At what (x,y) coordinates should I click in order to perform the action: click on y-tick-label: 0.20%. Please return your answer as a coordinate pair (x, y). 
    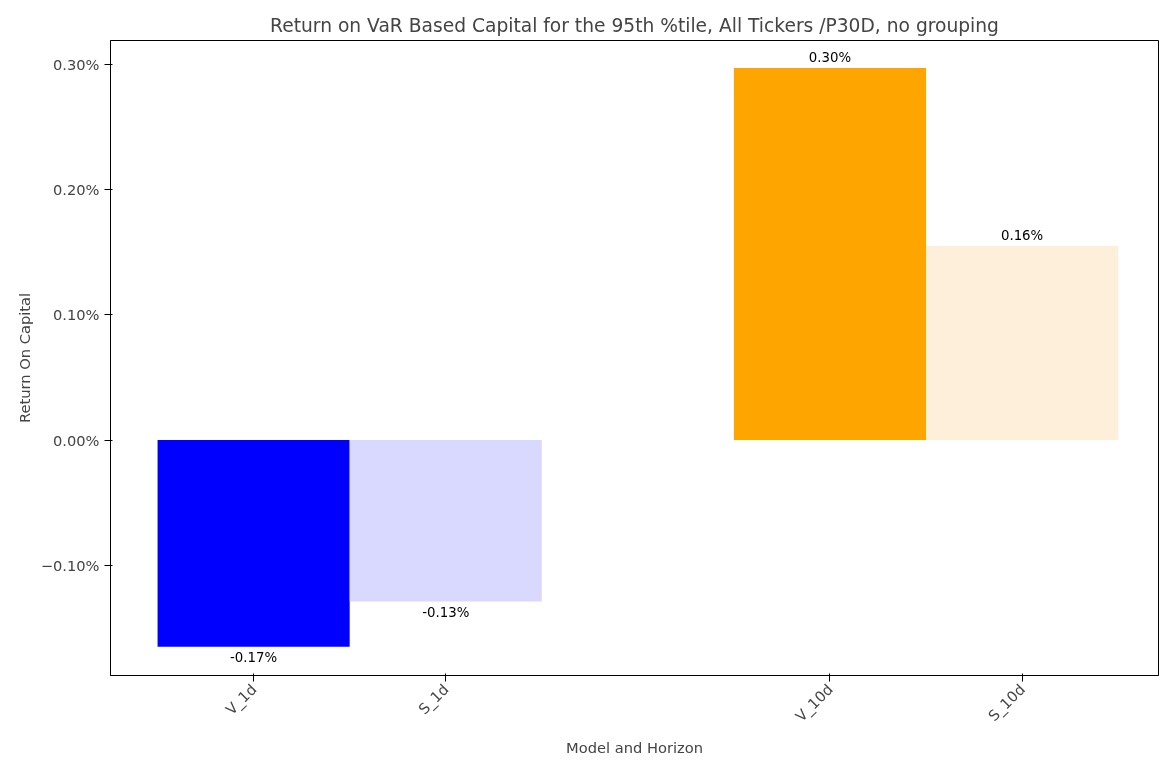
    Looking at the image, I should click on (76, 190).